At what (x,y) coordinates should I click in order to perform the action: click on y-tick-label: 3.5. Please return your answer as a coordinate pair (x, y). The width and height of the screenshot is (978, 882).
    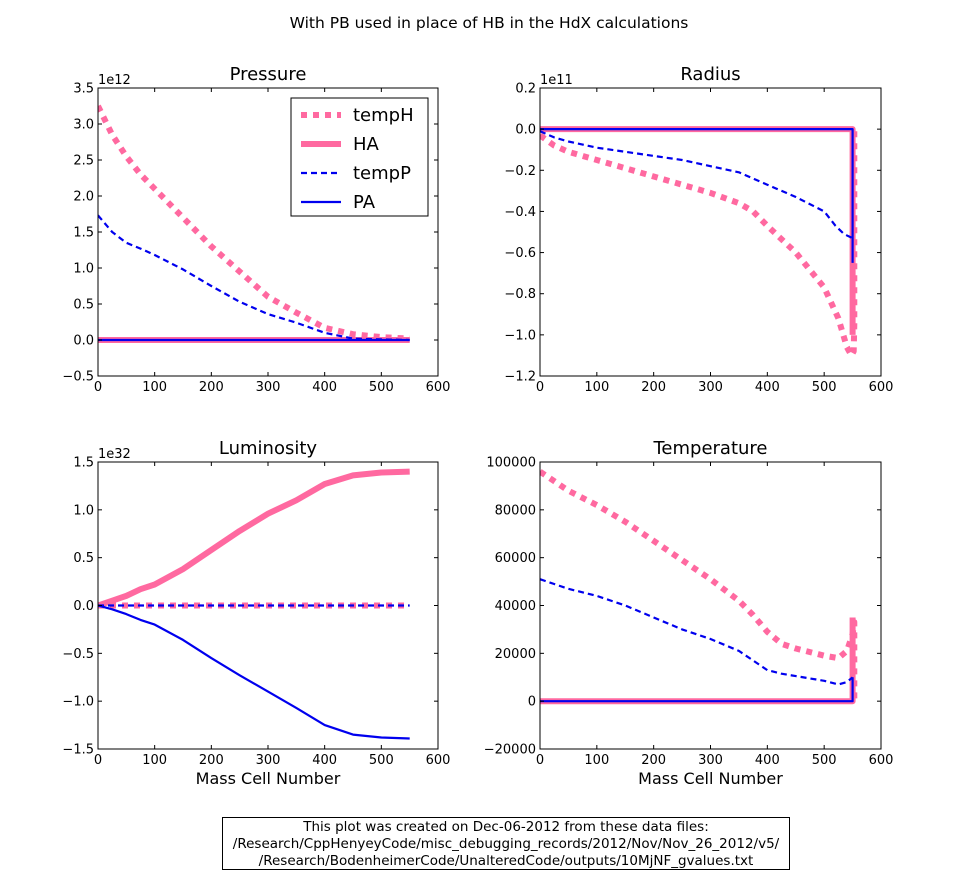
    Looking at the image, I should click on (83, 89).